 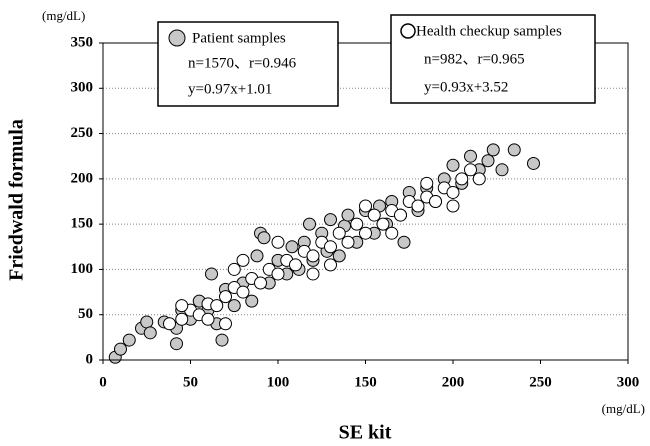 What do you see at coordinates (278, 382) in the screenshot?
I see `x-tick-label: 100` at bounding box center [278, 382].